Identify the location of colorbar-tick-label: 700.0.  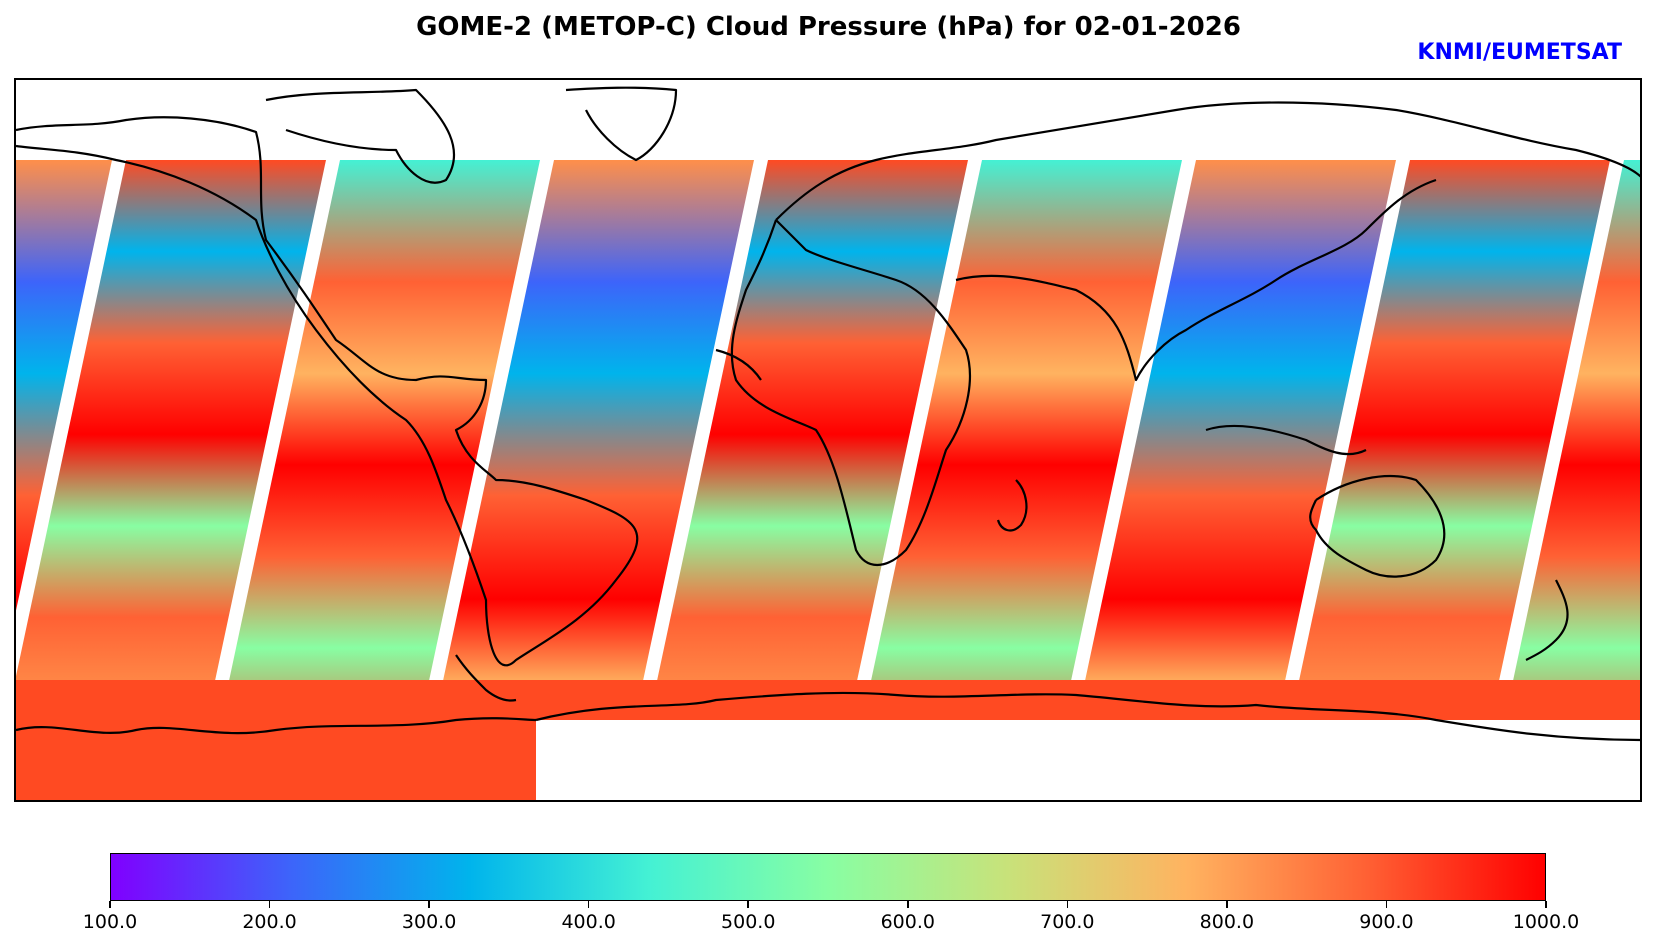
(1067, 922).